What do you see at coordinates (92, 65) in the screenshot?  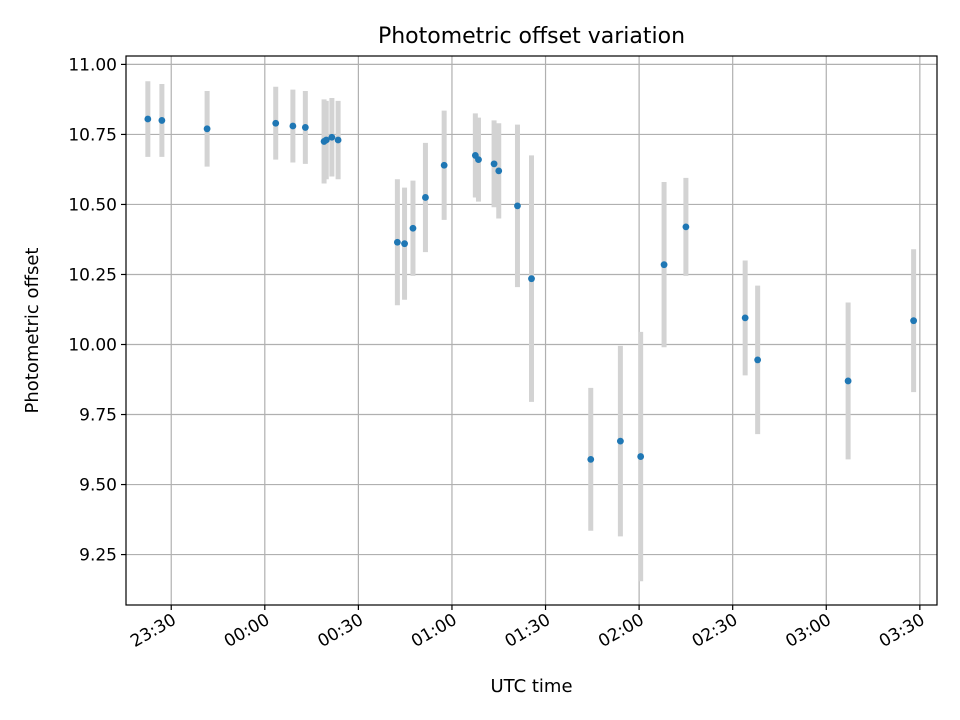 I see `y-tick-label: 11.00` at bounding box center [92, 65].